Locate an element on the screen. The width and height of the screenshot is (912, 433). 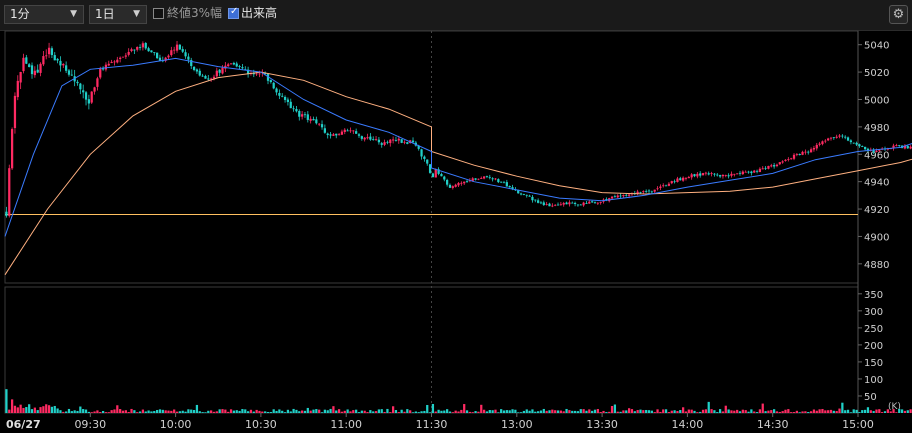
x-tick-label: 09:30 is located at coordinates (90, 424).